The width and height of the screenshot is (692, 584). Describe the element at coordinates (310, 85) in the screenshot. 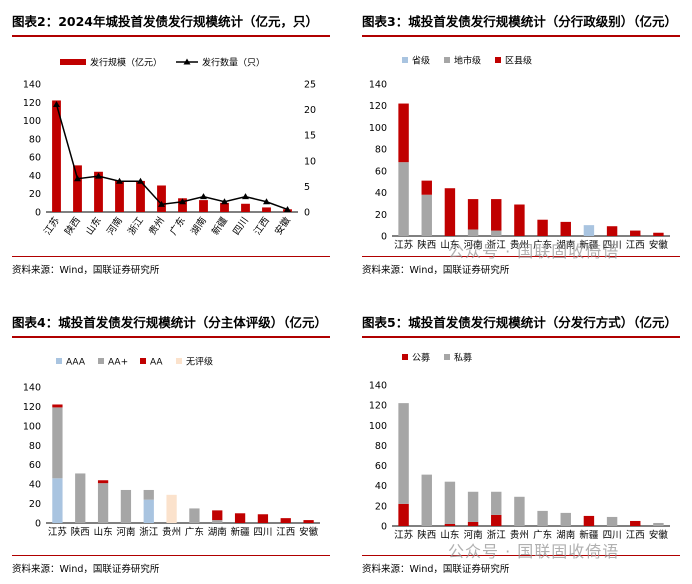

I see `y2-tick-label: 25` at that location.